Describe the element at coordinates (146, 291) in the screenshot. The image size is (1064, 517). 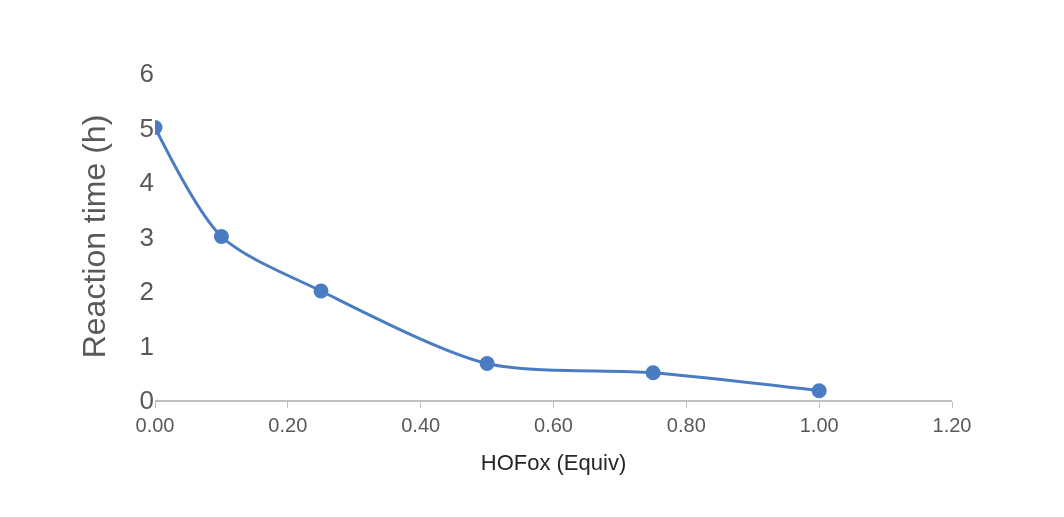
I see `y-tick-label: 2` at that location.